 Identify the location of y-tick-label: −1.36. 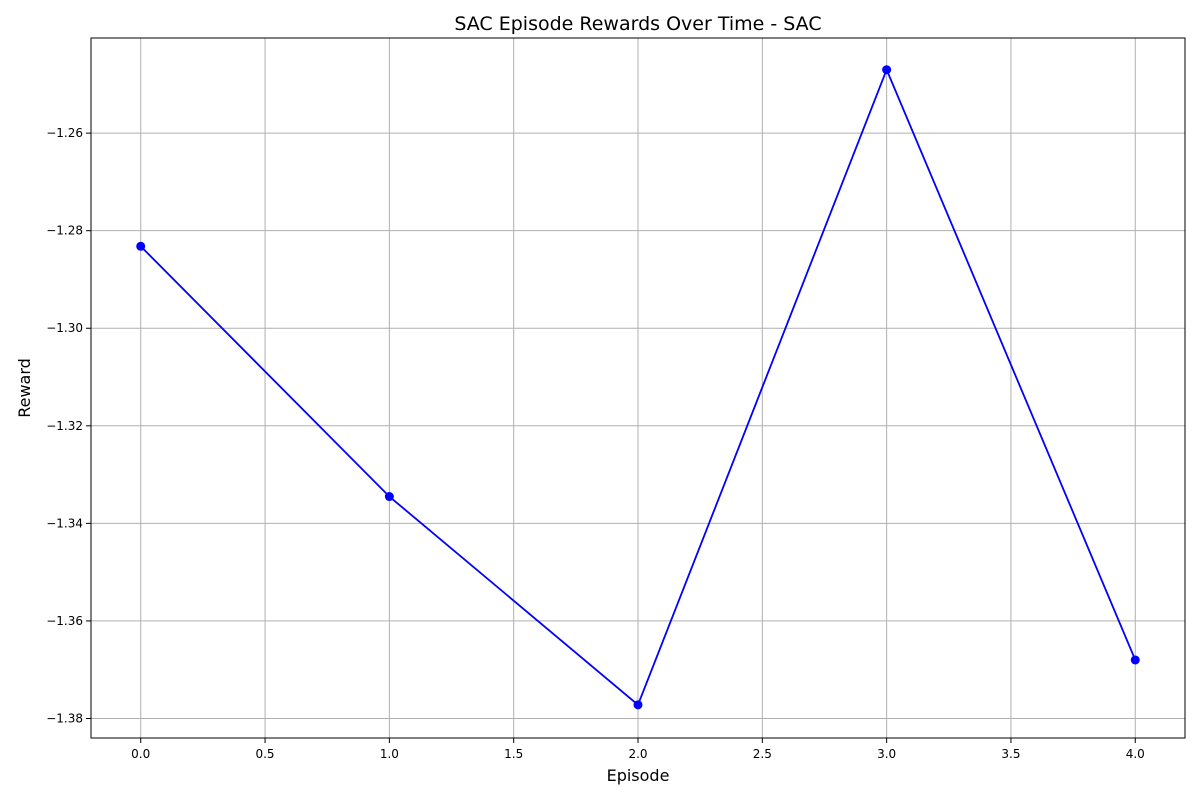
(64, 621).